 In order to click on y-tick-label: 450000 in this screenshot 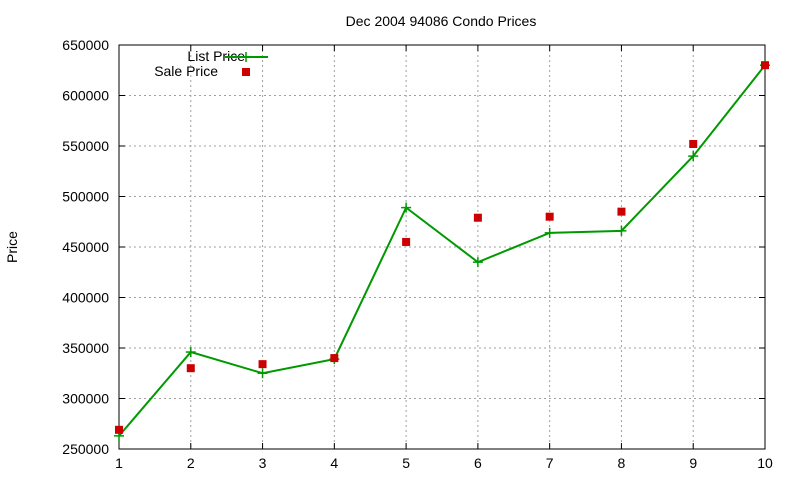, I will do `click(85, 247)`.